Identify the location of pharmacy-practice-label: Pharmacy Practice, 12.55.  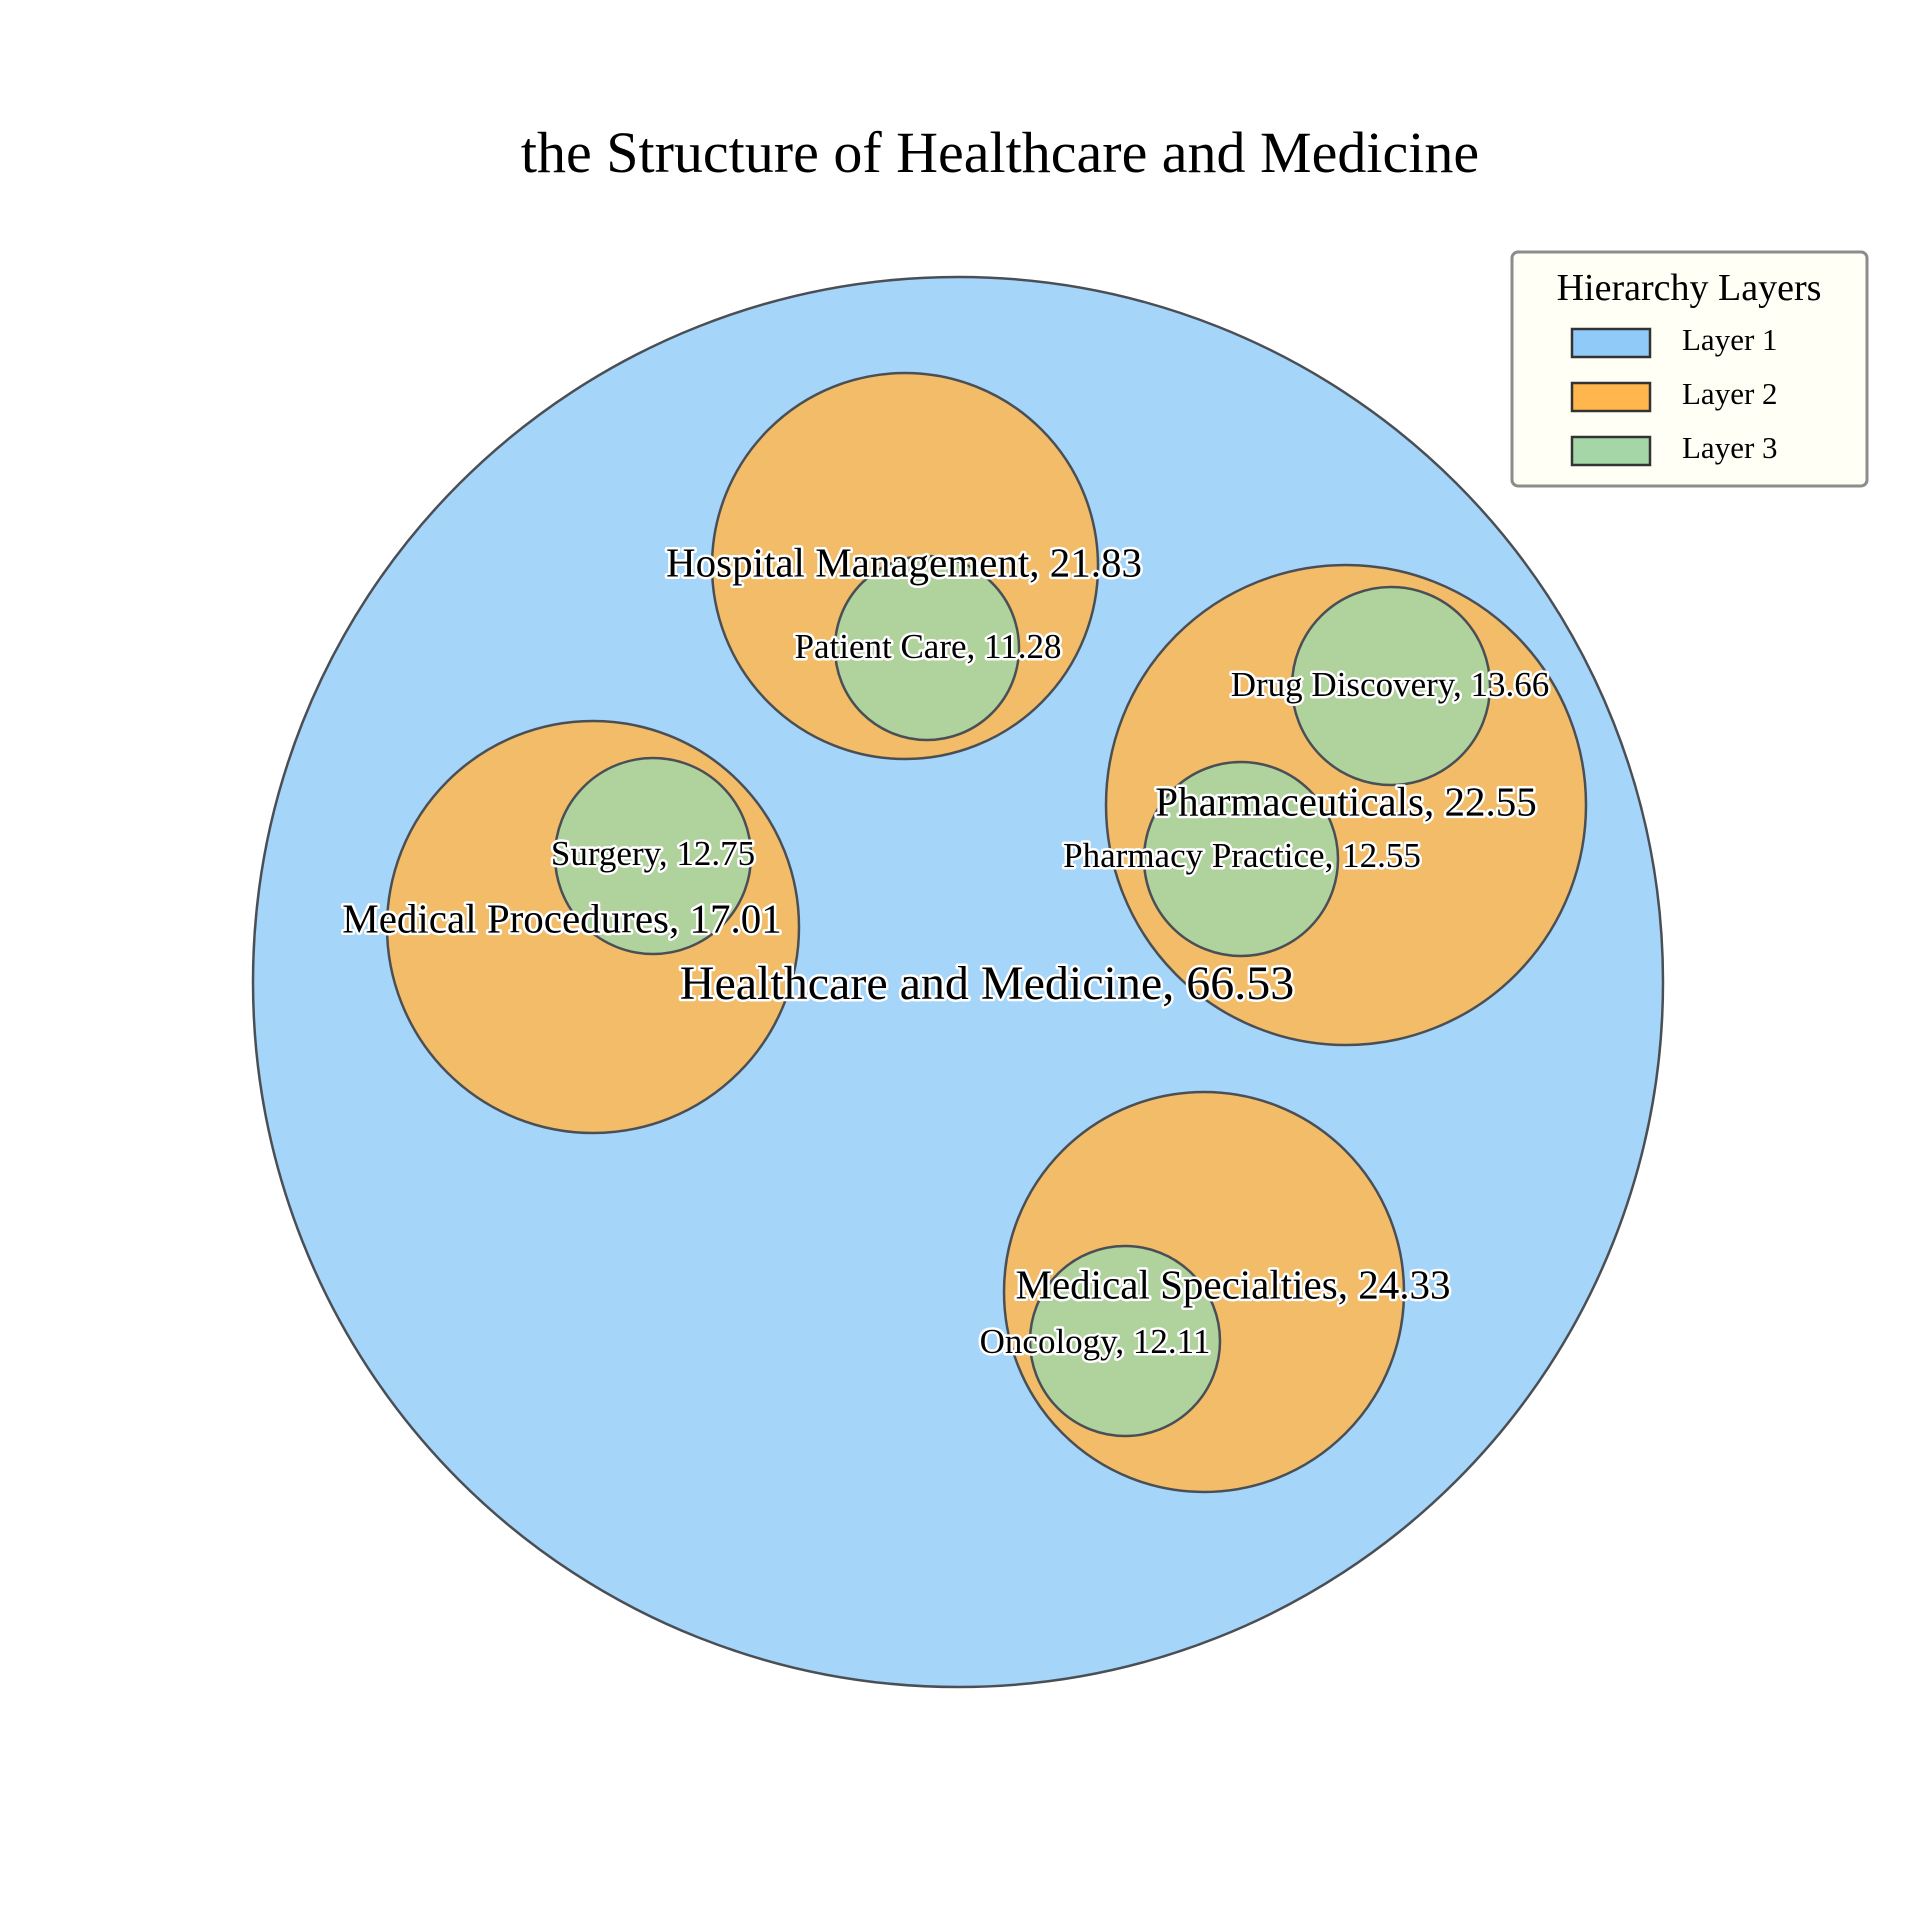
(1242, 855).